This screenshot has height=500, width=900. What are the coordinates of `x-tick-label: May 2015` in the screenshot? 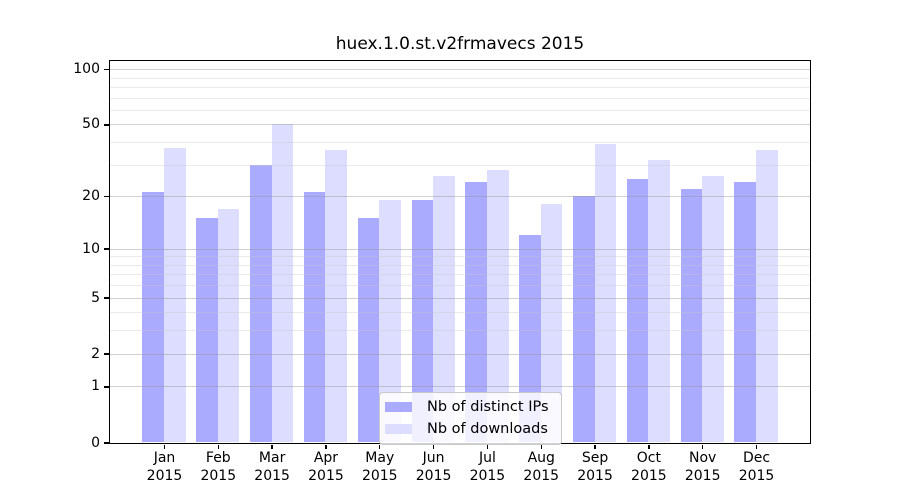 It's located at (380, 467).